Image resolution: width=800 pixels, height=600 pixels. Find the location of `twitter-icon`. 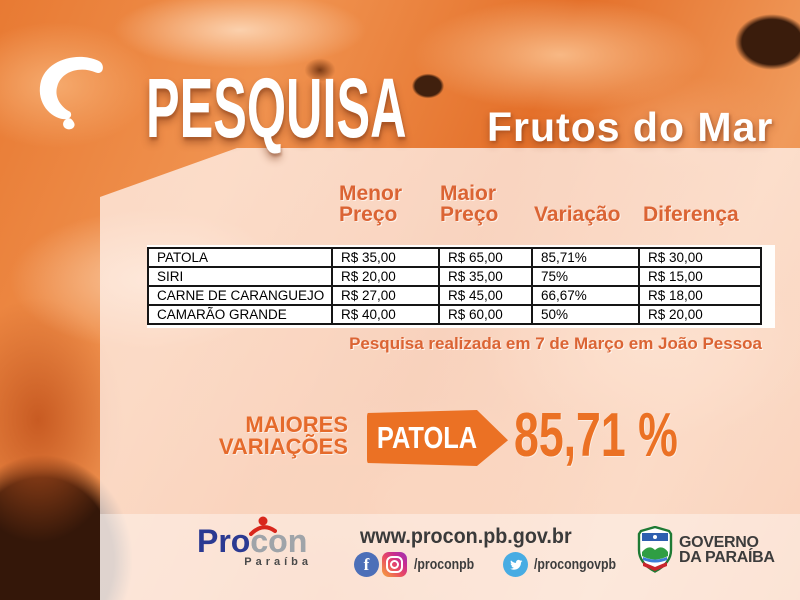

twitter-icon is located at coordinates (516, 564).